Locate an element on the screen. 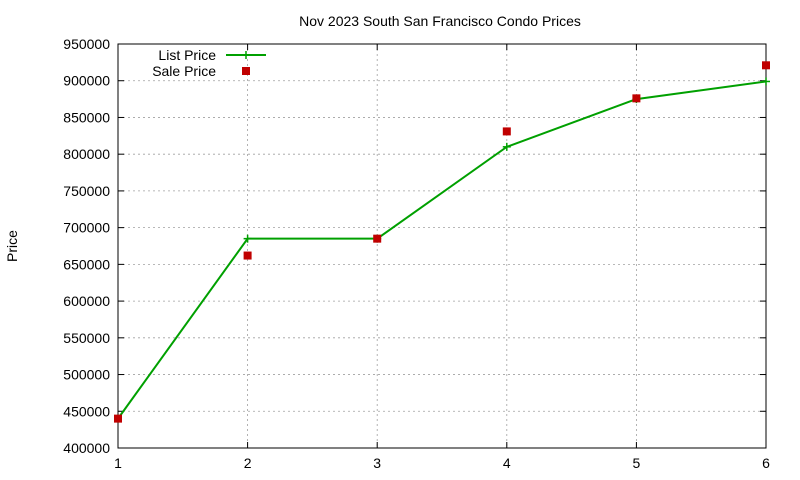  y-tick-label: 900000 is located at coordinates (86, 81).